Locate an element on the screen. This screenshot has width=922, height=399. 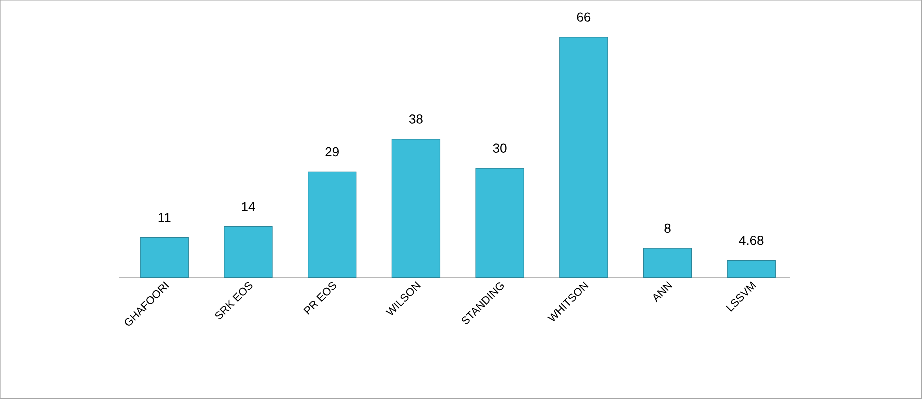
data-label: 30 is located at coordinates (500, 148).